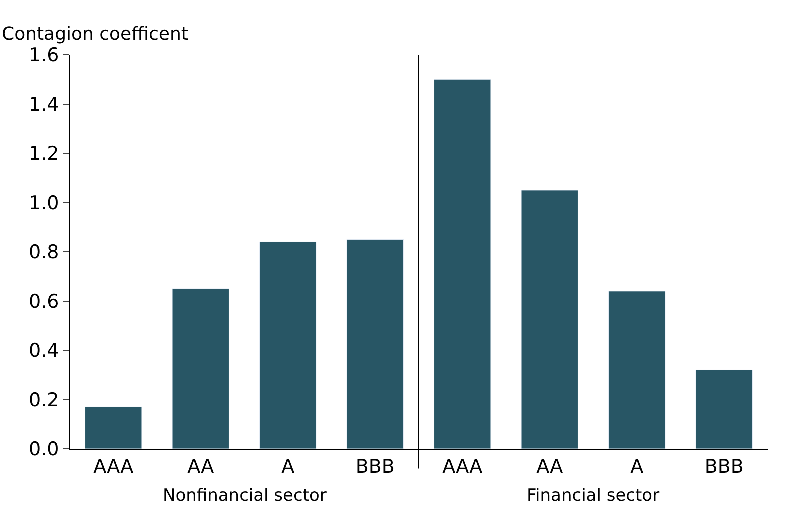 This screenshot has width=788, height=519. Describe the element at coordinates (44, 301) in the screenshot. I see `y-tick-label: 0.6` at that location.